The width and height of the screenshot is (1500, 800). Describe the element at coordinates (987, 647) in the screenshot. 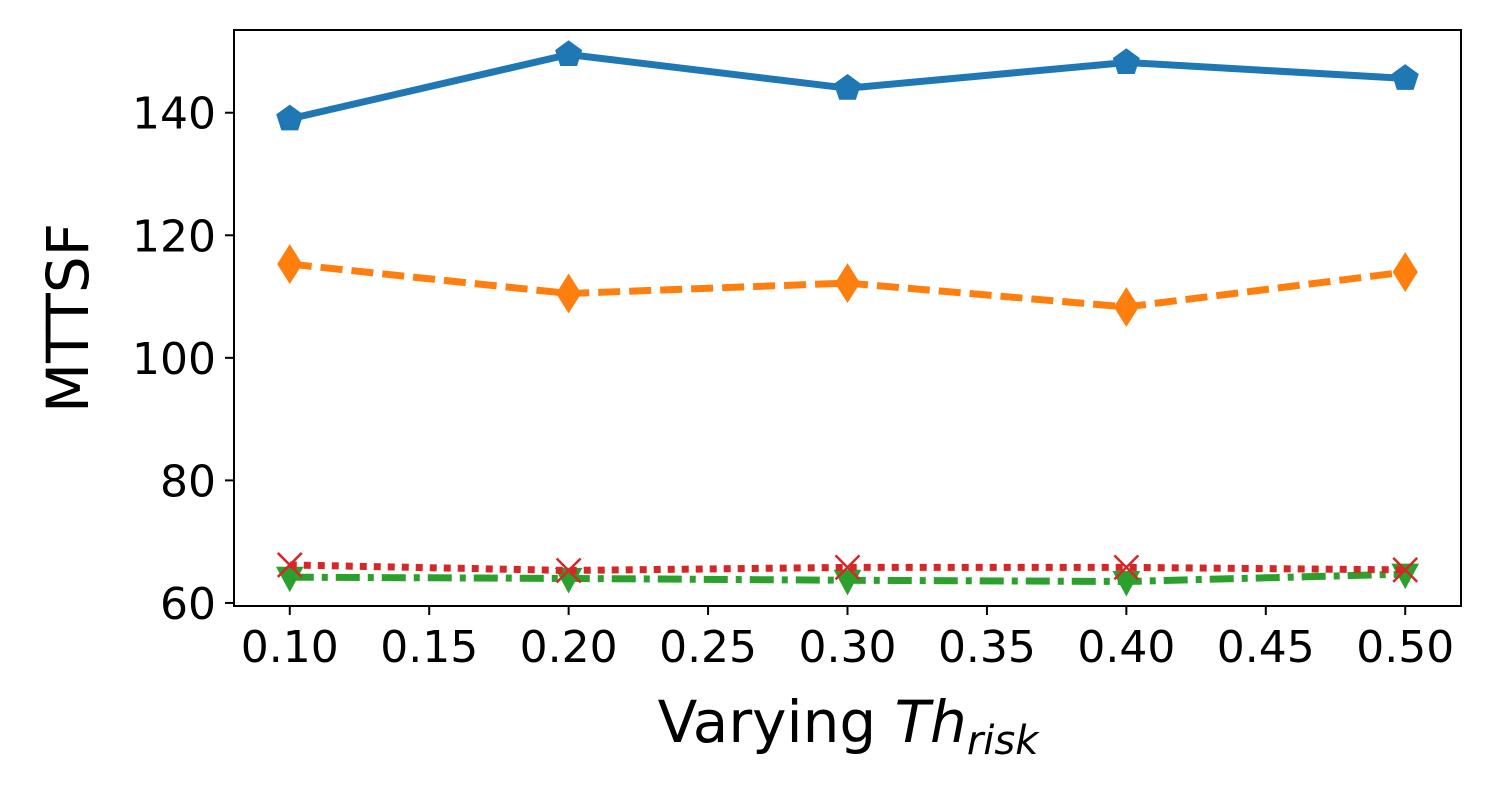

I see `x-tick-label: 0.35` at that location.